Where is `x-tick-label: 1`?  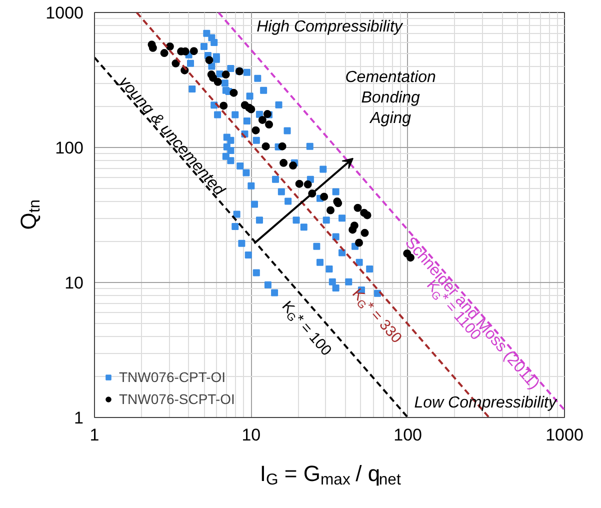 x-tick-label: 1 is located at coordinates (95, 435).